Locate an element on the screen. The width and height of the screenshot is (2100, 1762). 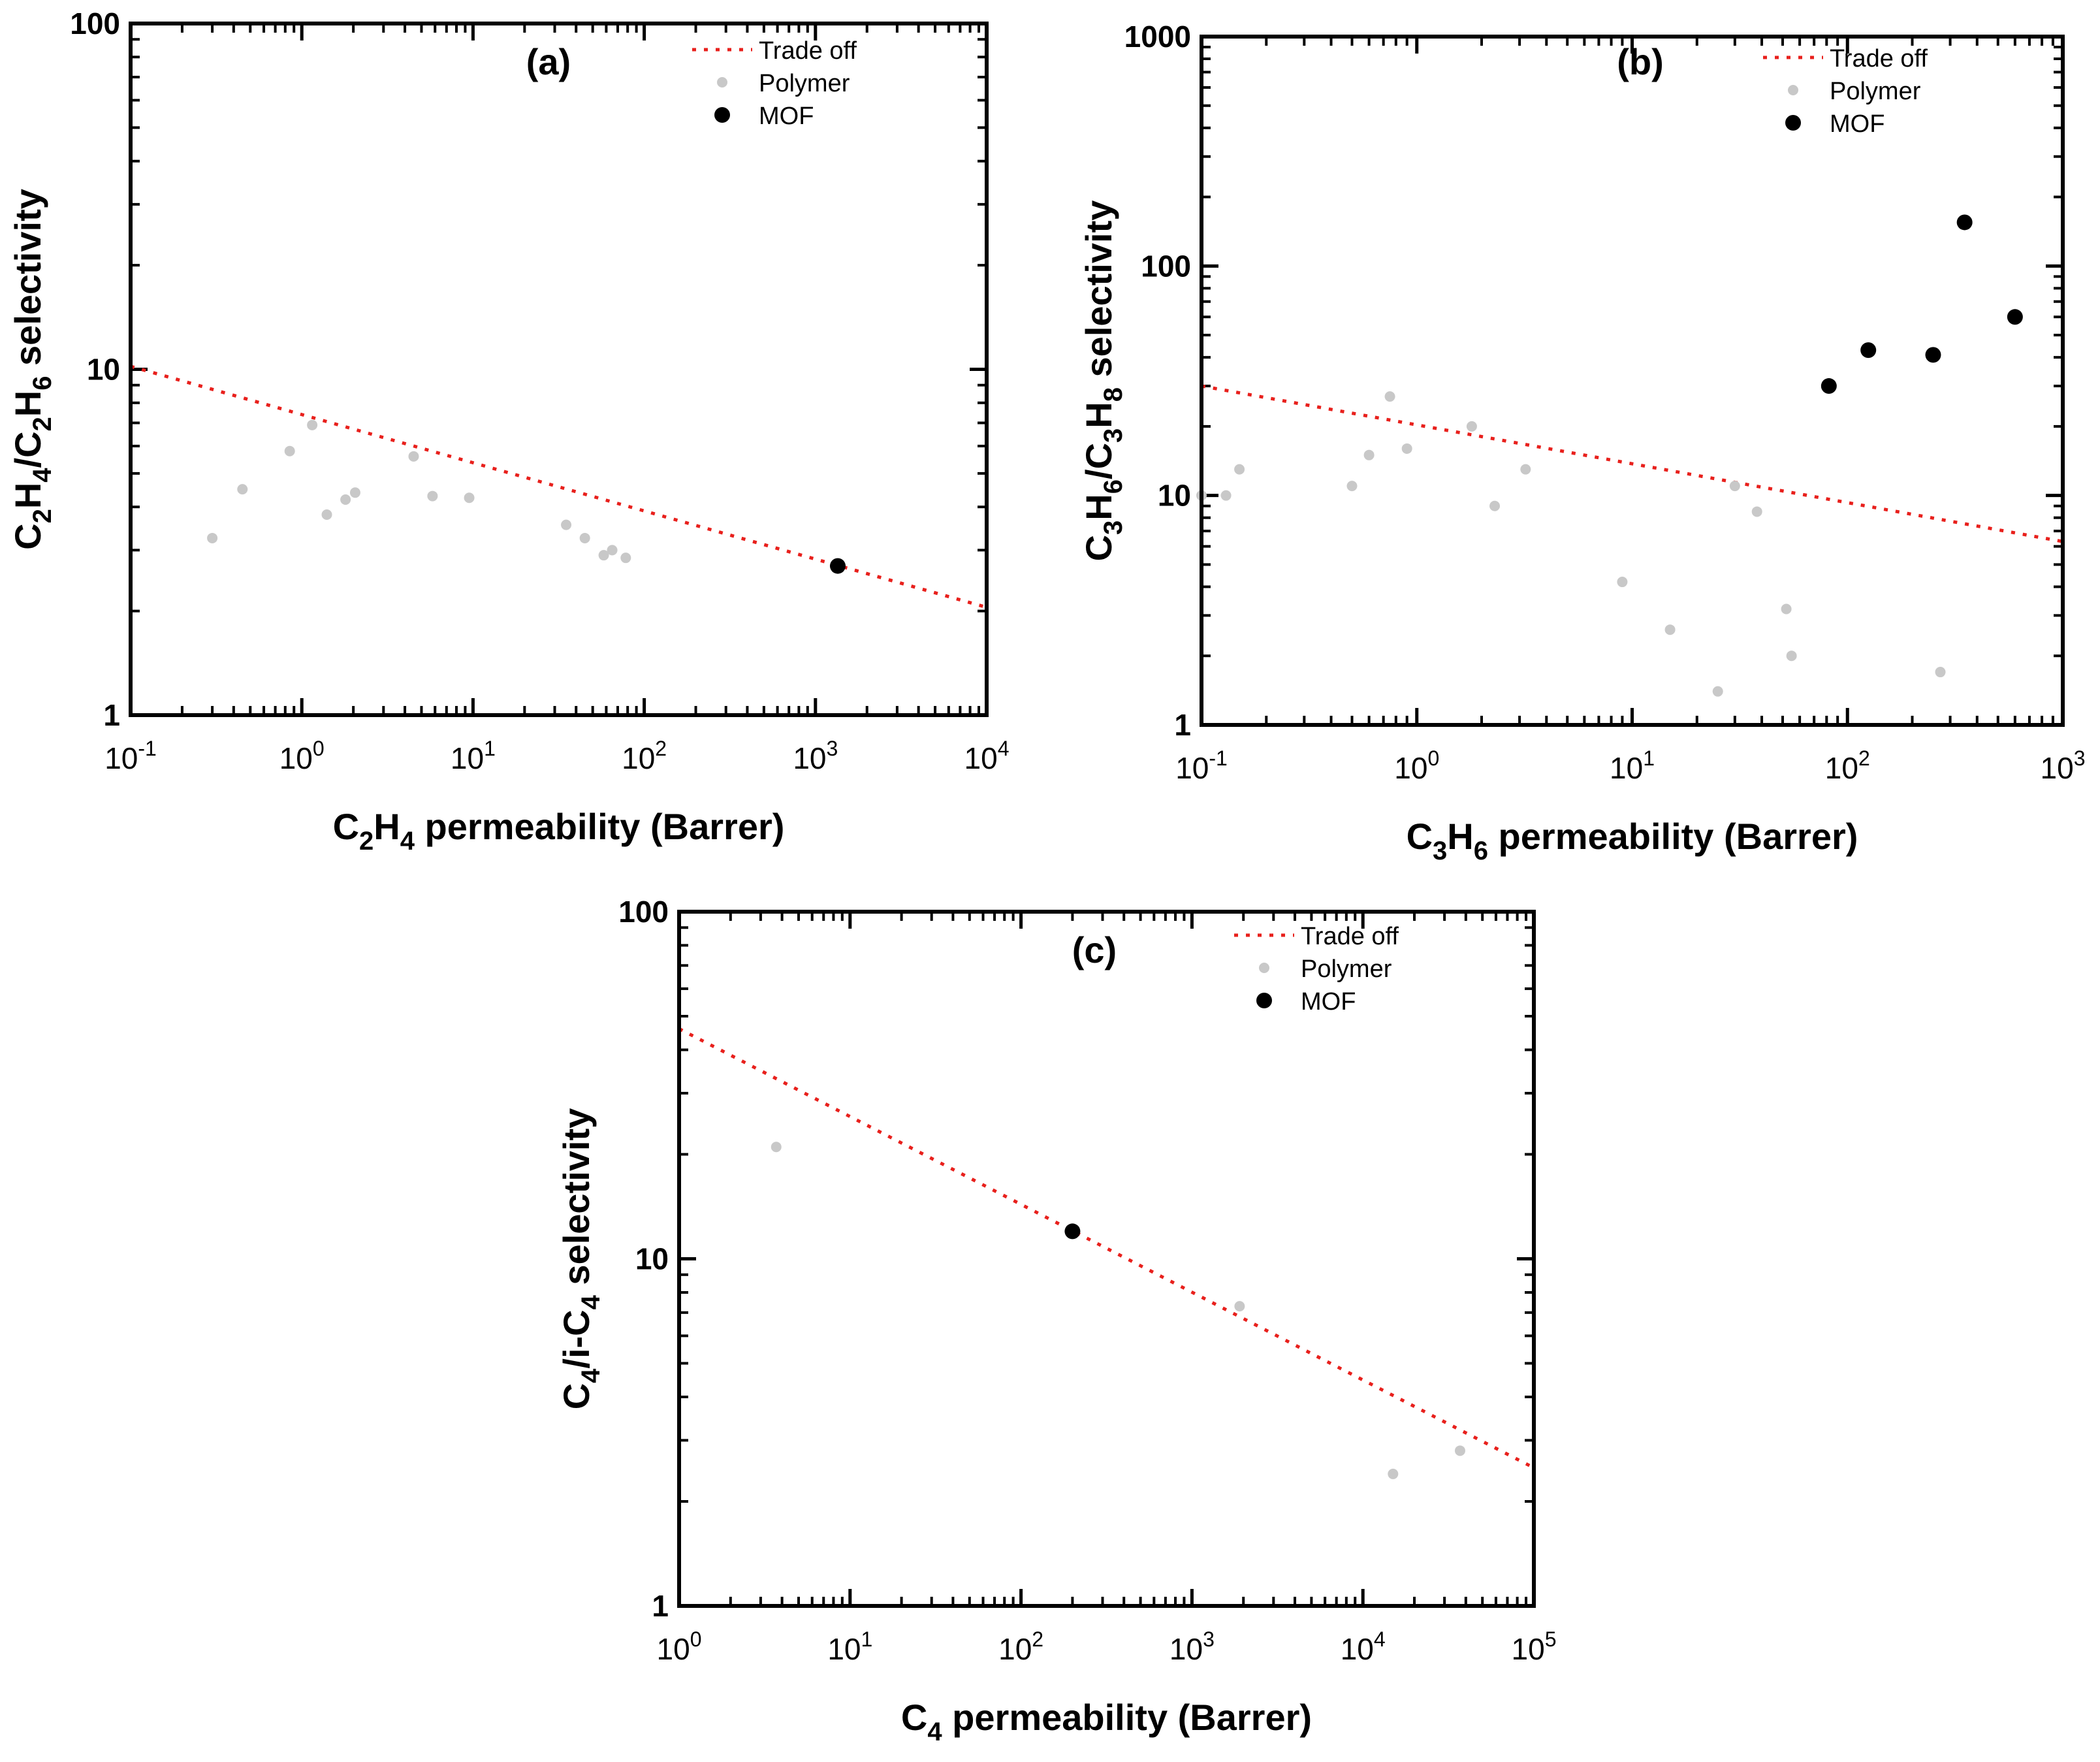
x-tick-exponent: 1 is located at coordinates (490, 748).